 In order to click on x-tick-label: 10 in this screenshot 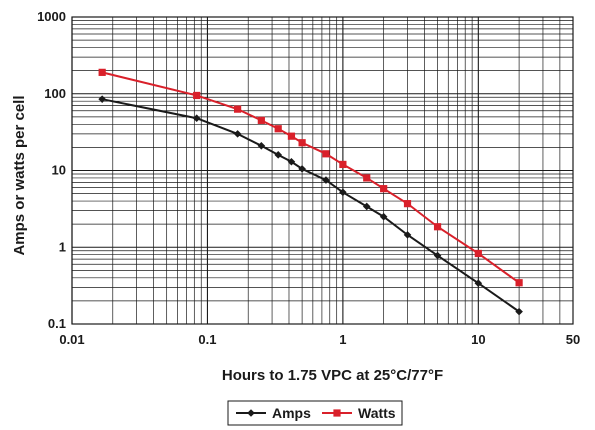, I will do `click(478, 339)`.